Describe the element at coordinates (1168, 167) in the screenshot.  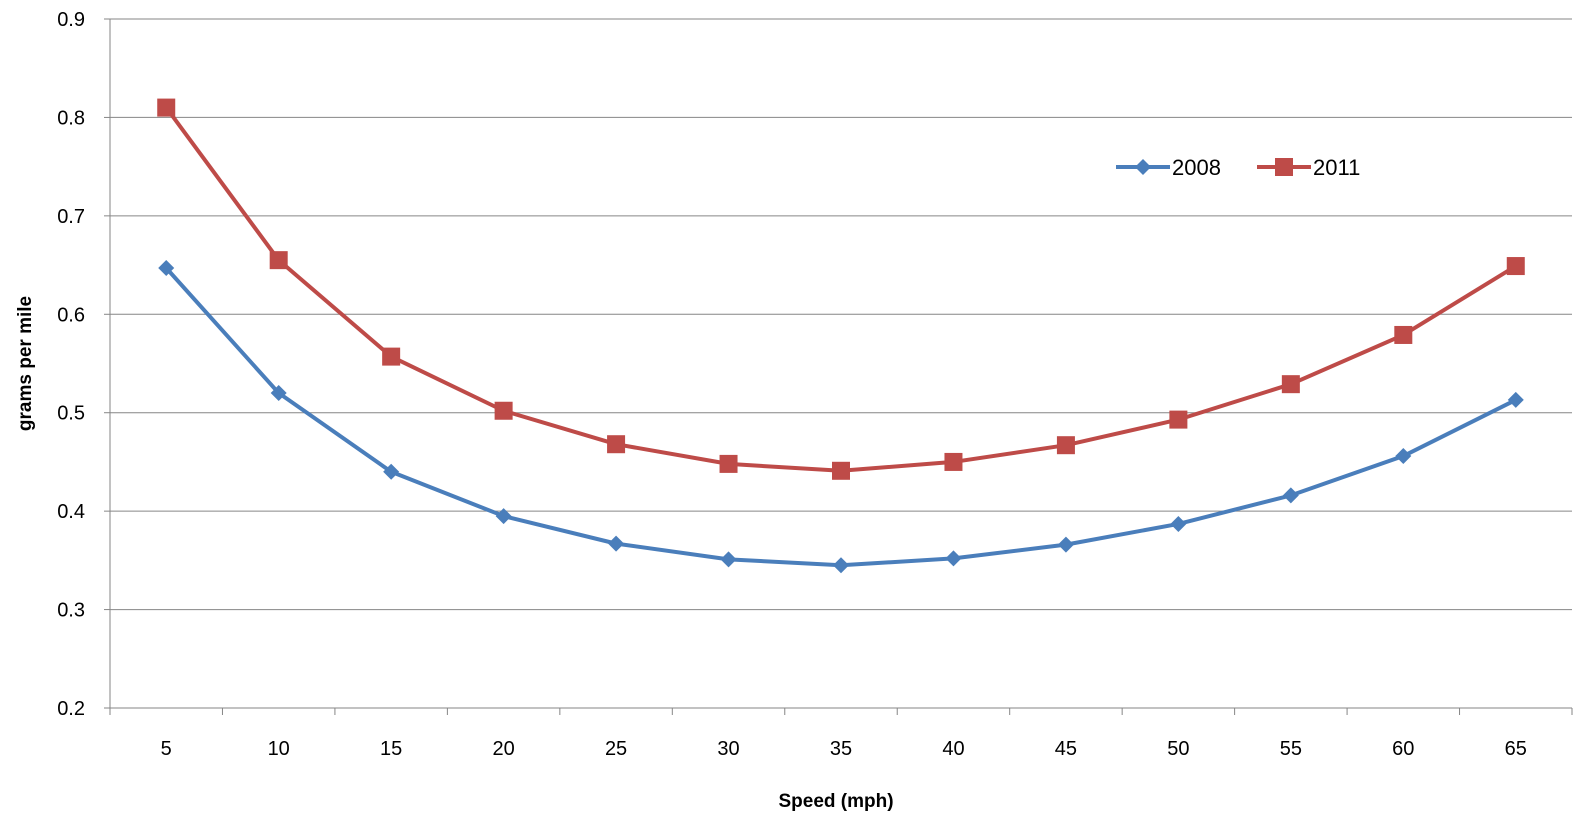
I see `legend-item-2008: 2008` at that location.